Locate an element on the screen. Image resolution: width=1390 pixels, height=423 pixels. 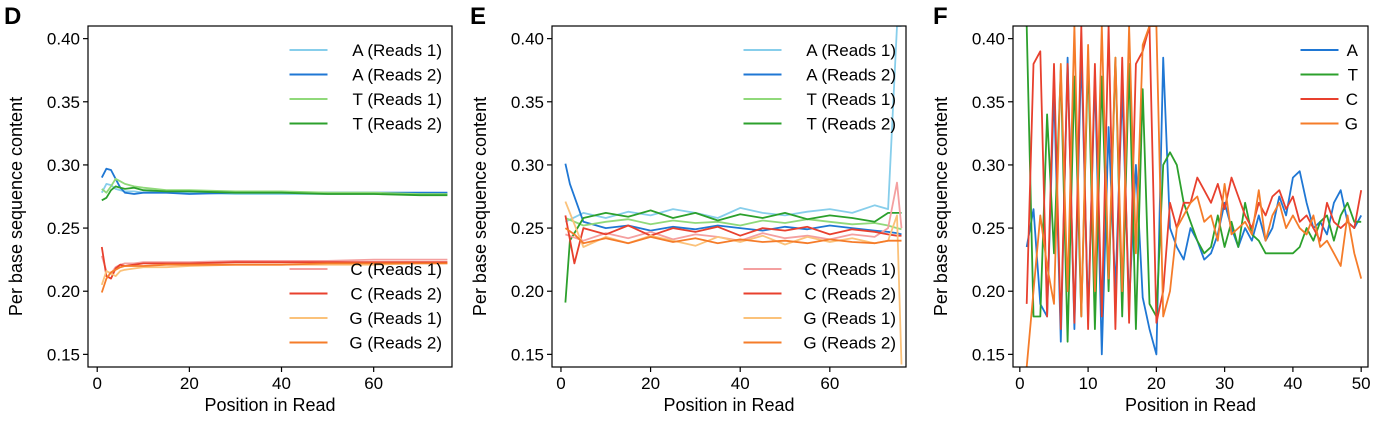
x-tick-label: 50 is located at coordinates (1361, 383).